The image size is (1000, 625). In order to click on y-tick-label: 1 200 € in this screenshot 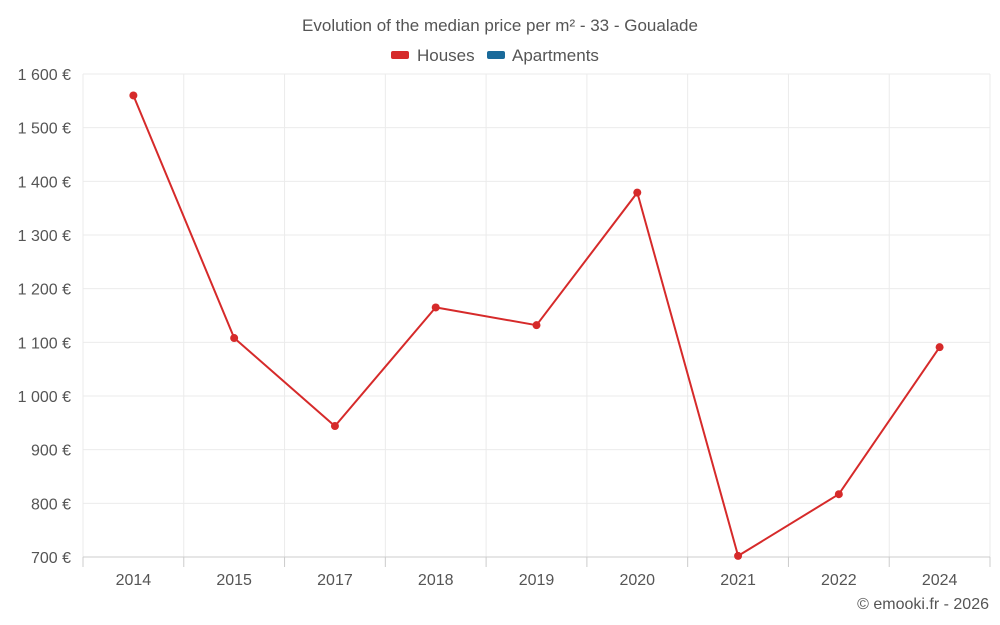, I will do `click(44, 290)`.